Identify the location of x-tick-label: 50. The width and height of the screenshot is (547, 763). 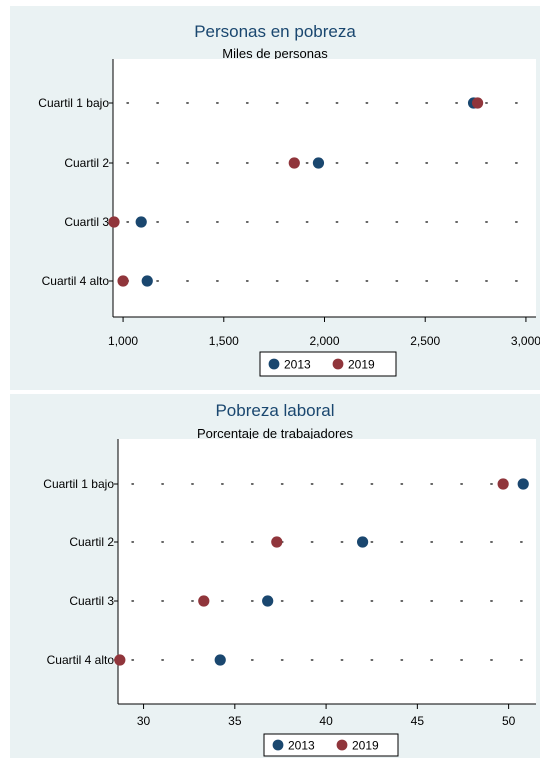
(509, 721).